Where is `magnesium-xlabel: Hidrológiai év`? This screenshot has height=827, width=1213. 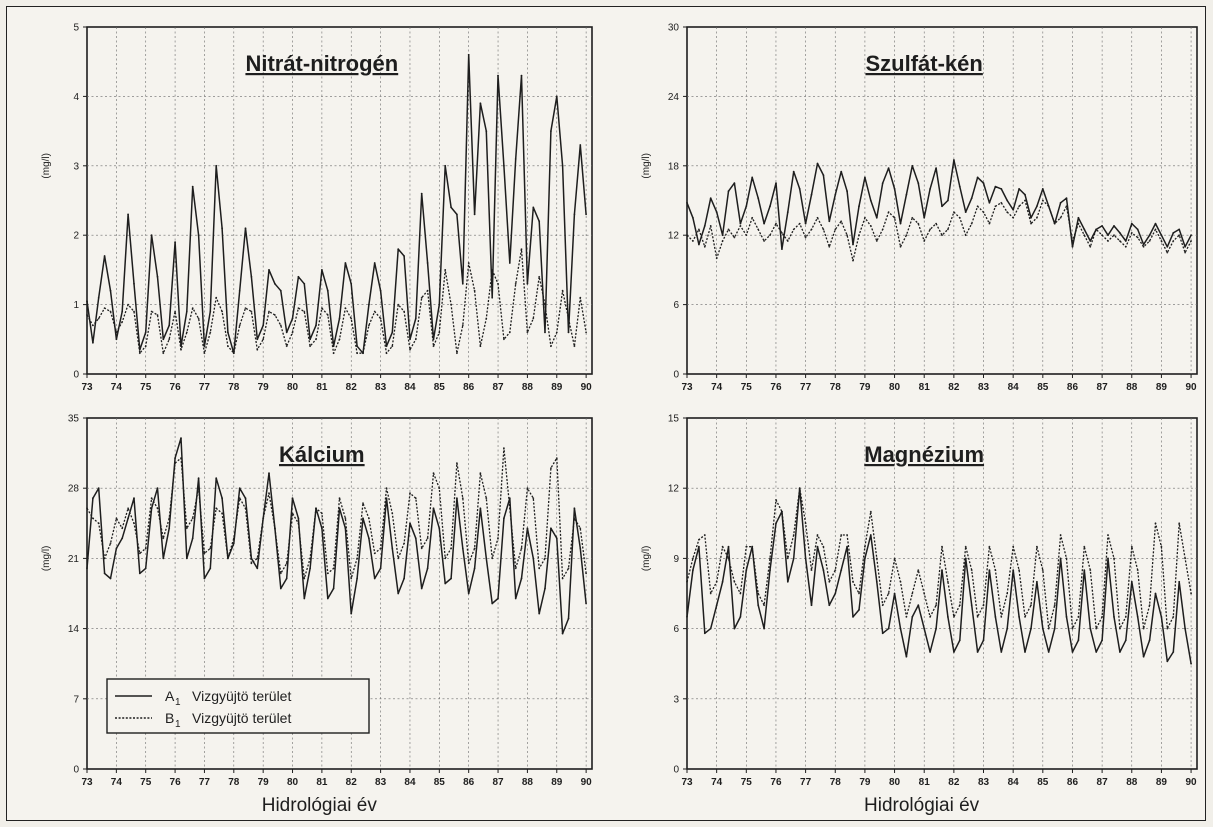 magnesium-xlabel: Hidrológiai év is located at coordinates (922, 805).